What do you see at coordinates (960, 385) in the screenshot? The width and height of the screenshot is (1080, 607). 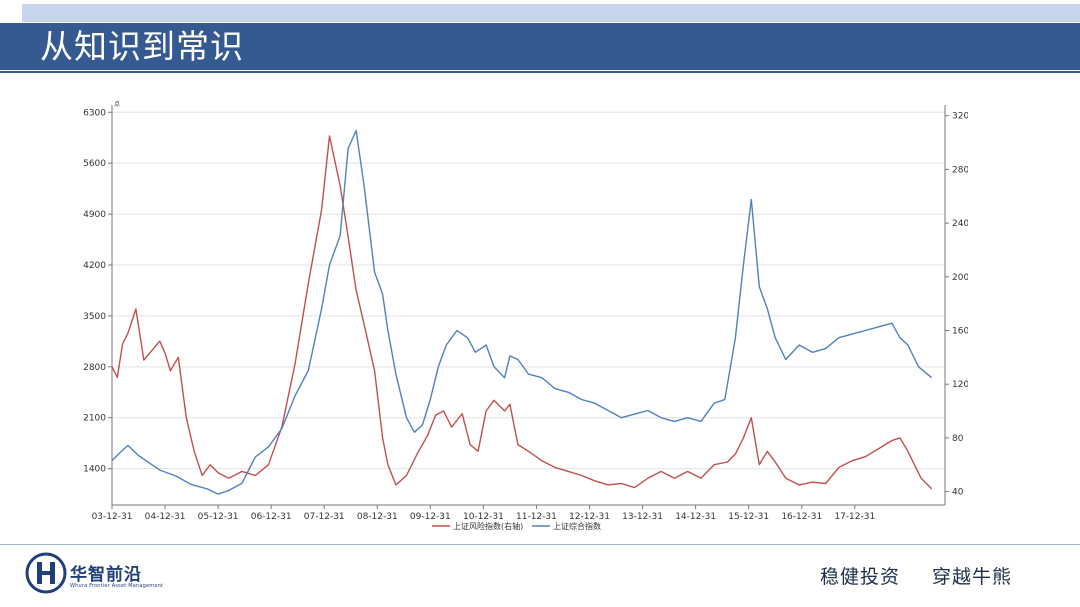 I see `right-tick-label: 120` at bounding box center [960, 385].